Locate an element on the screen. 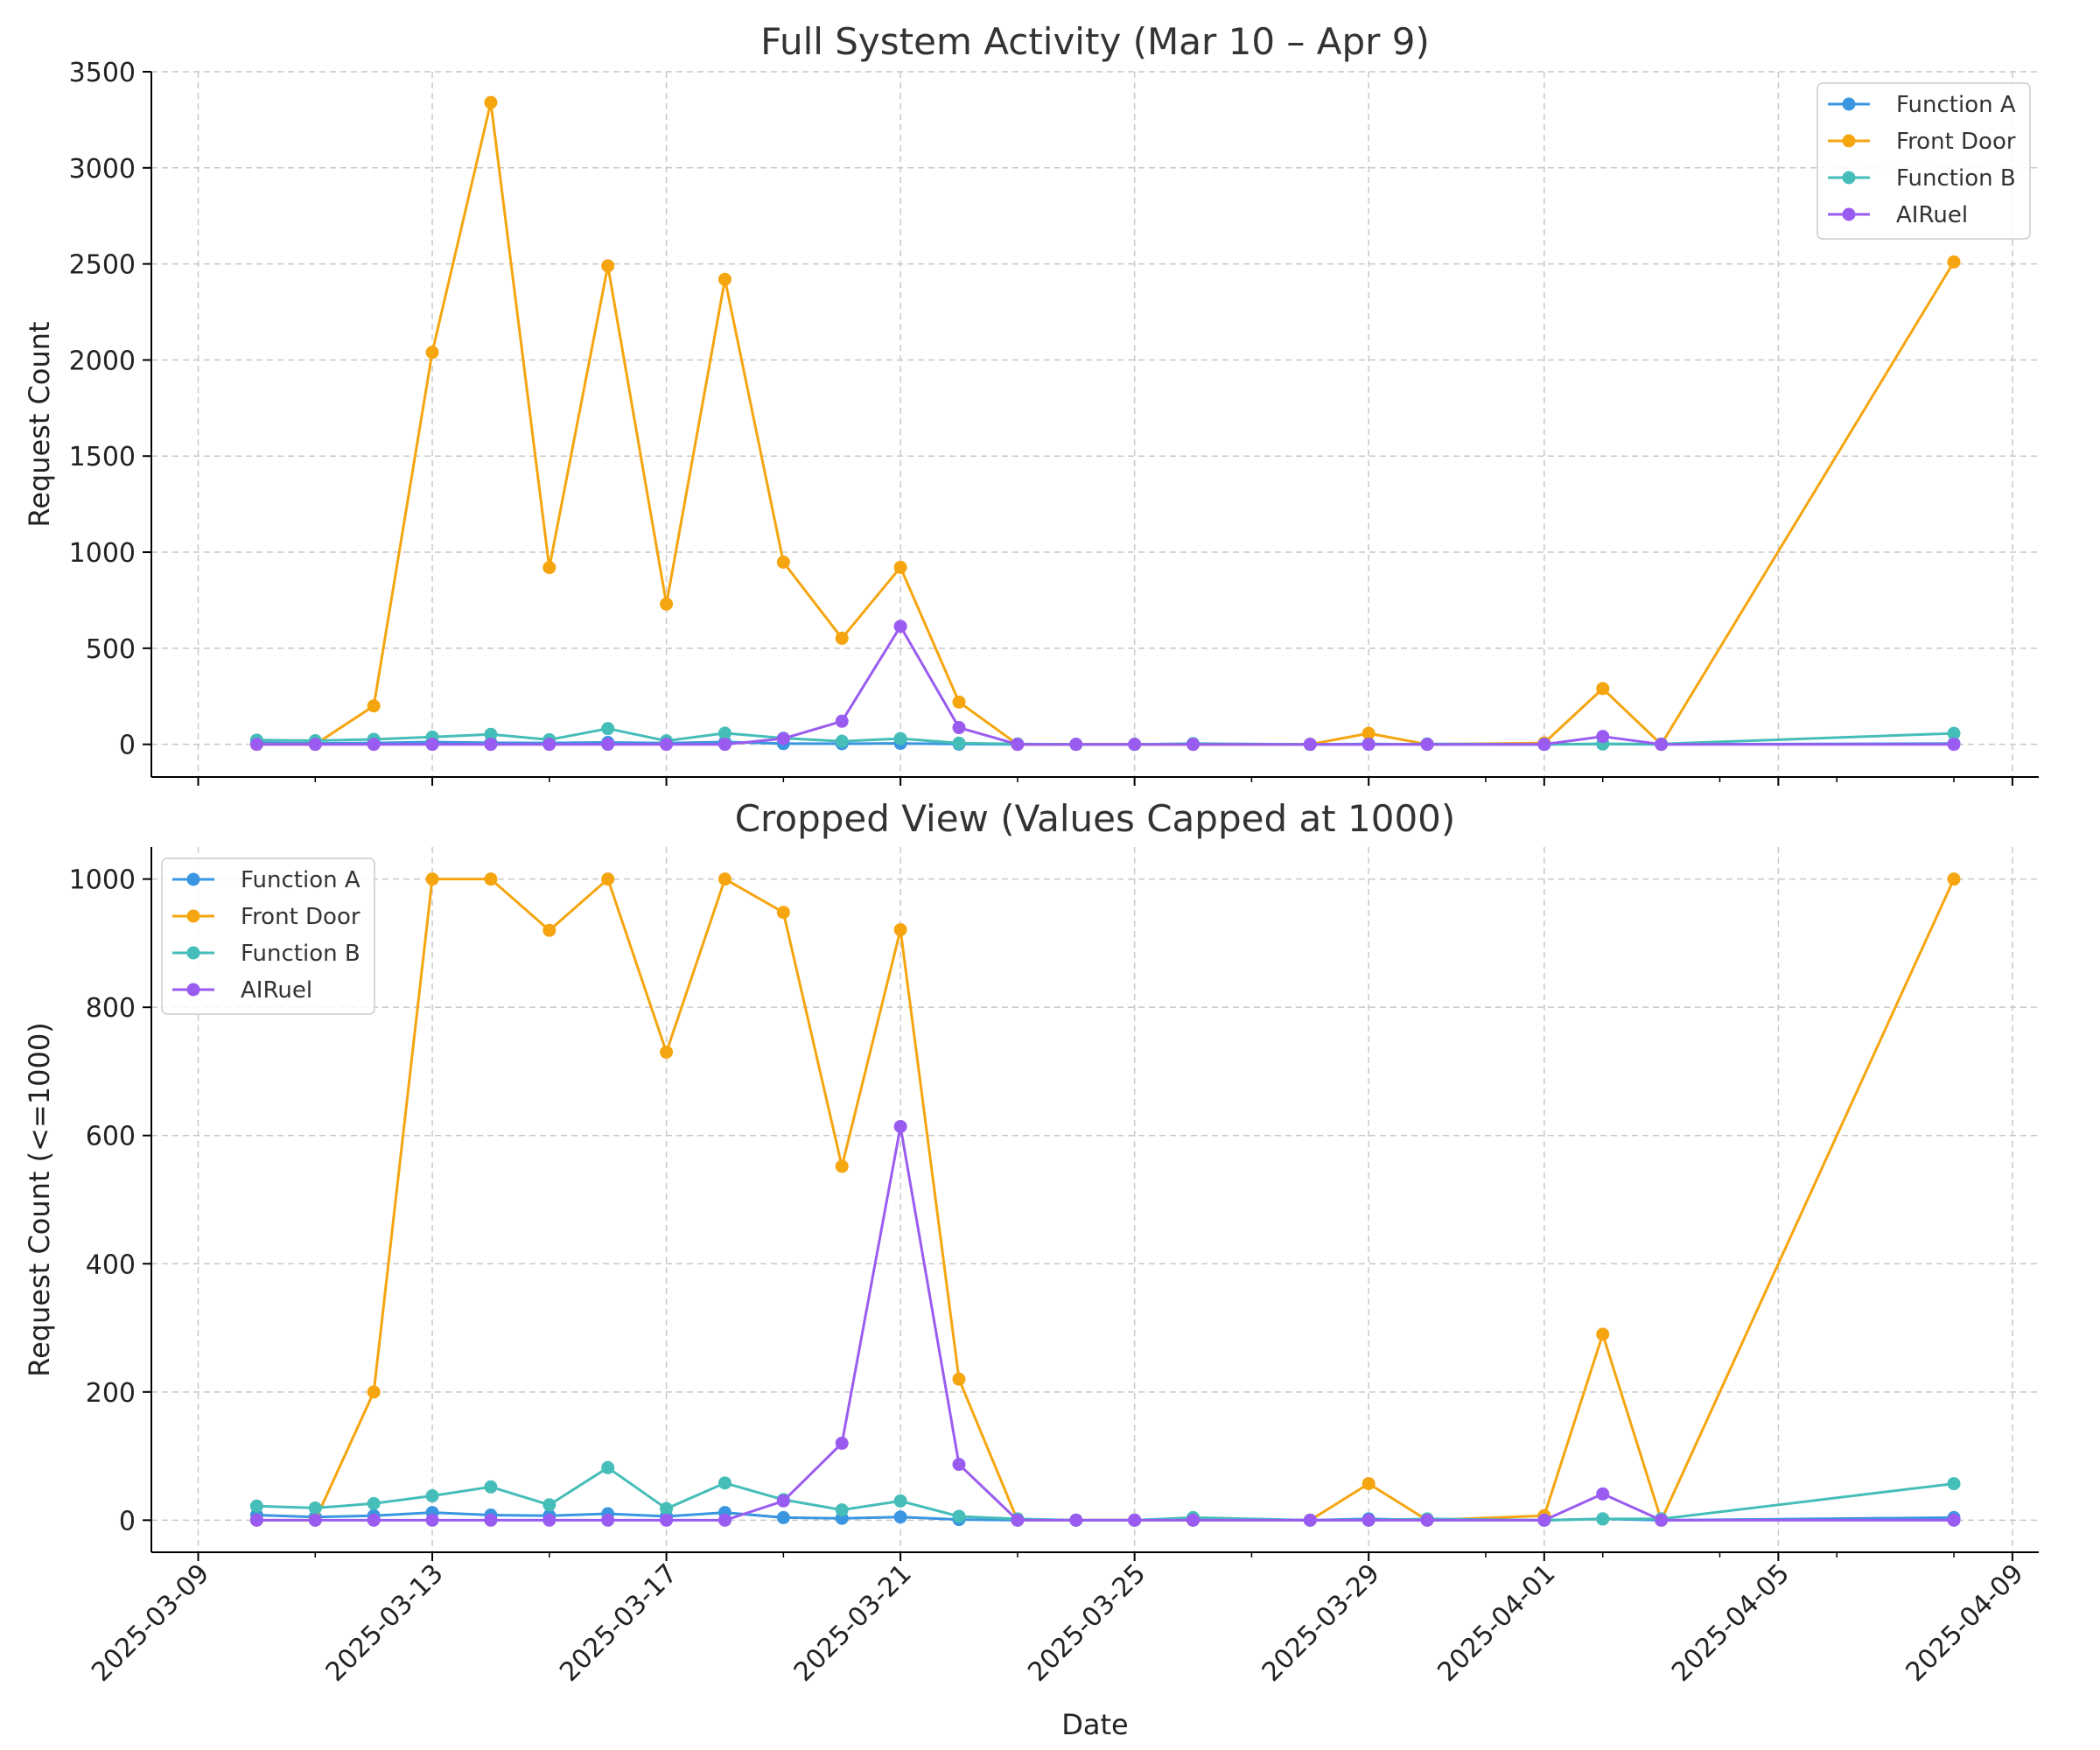 The height and width of the screenshot is (1750, 2100). series-line-airuel is located at coordinates (1105, 685).